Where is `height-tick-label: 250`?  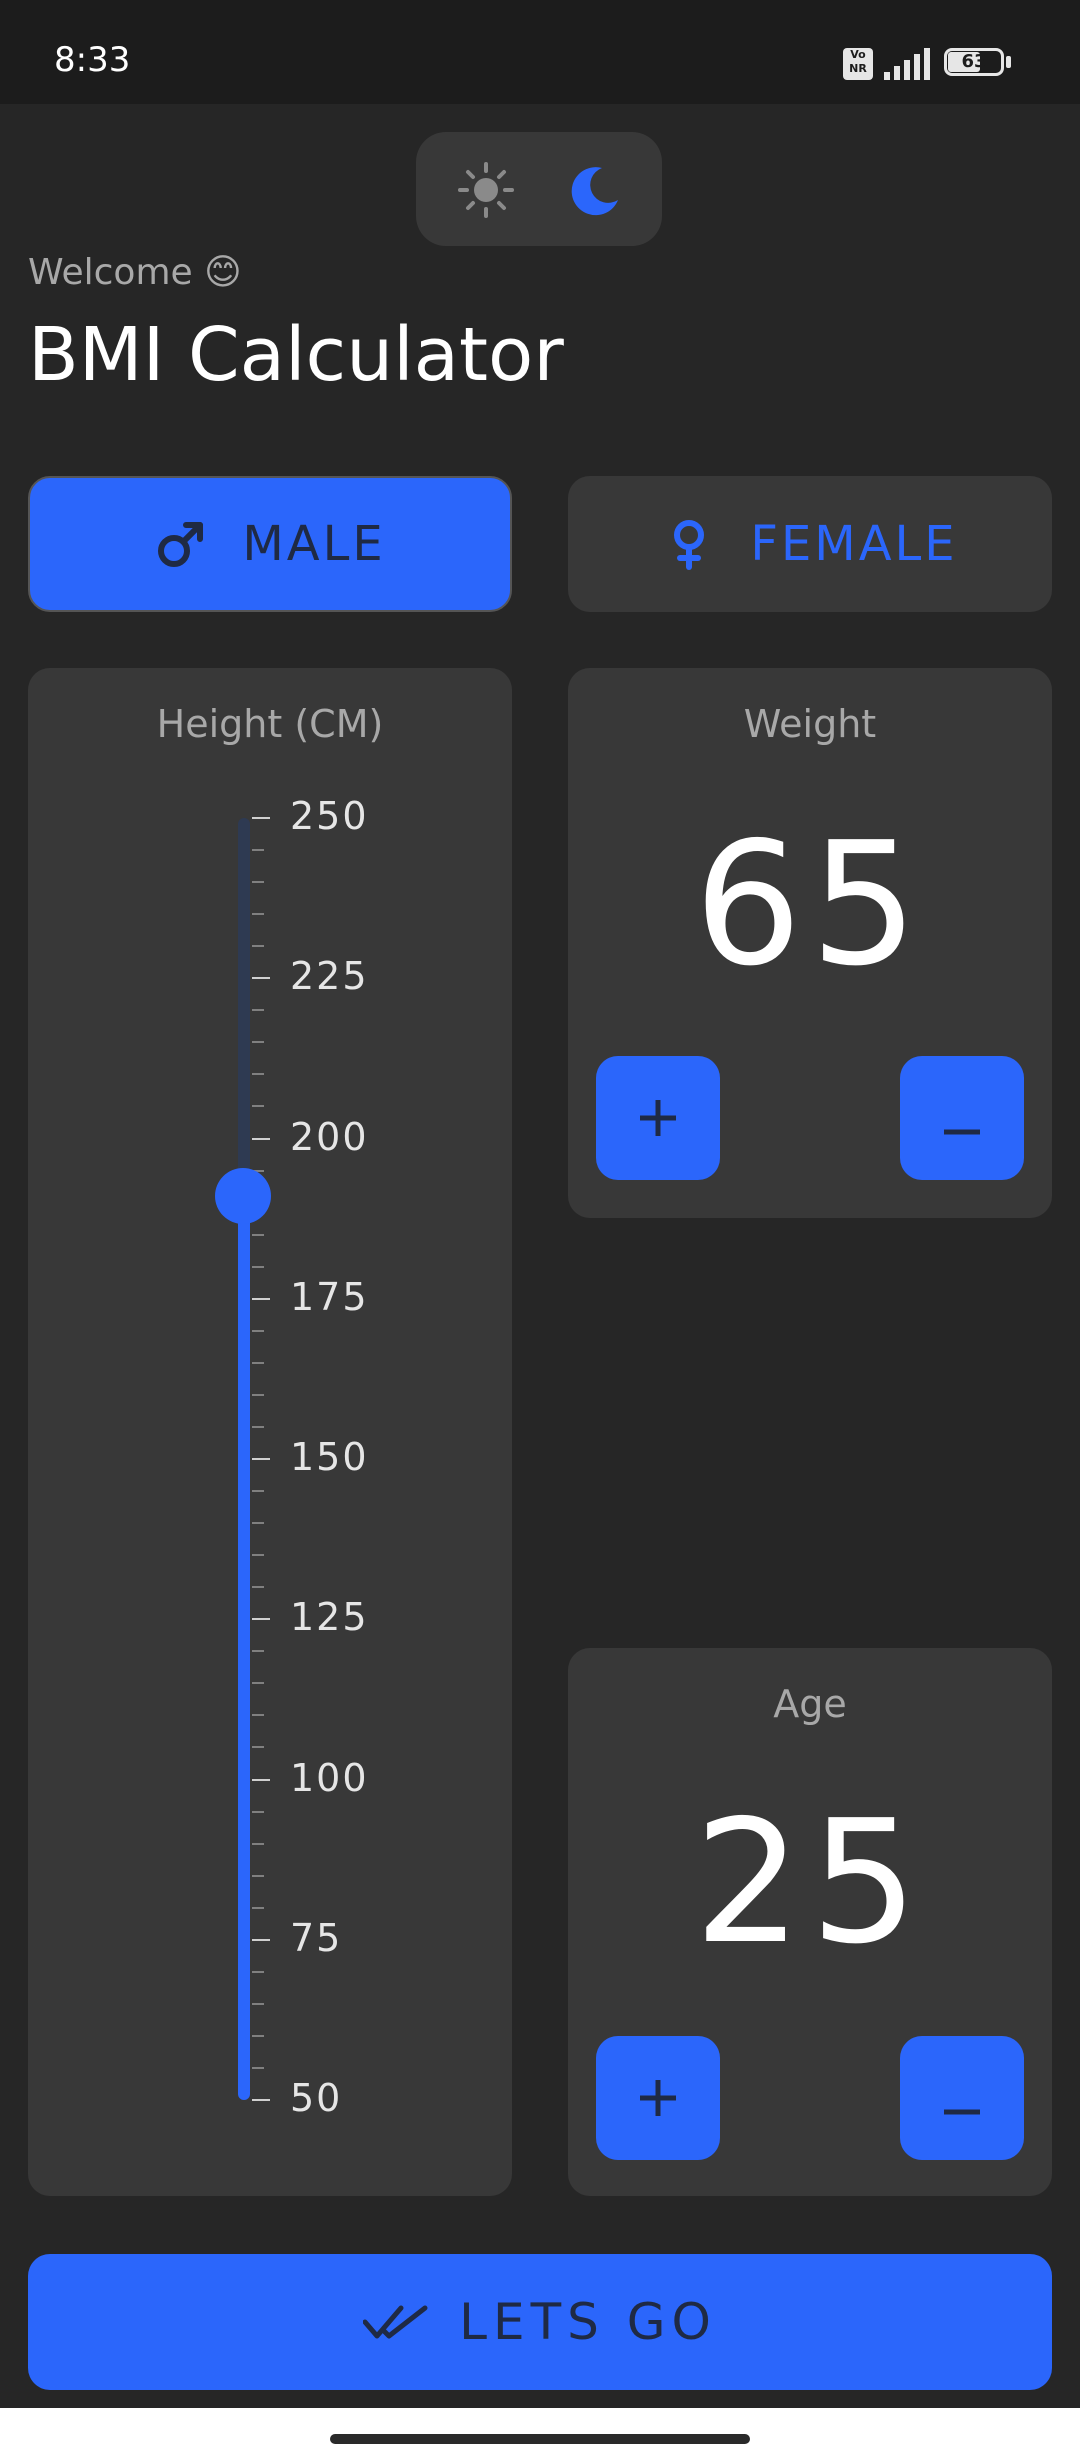 height-tick-label: 250 is located at coordinates (329, 816).